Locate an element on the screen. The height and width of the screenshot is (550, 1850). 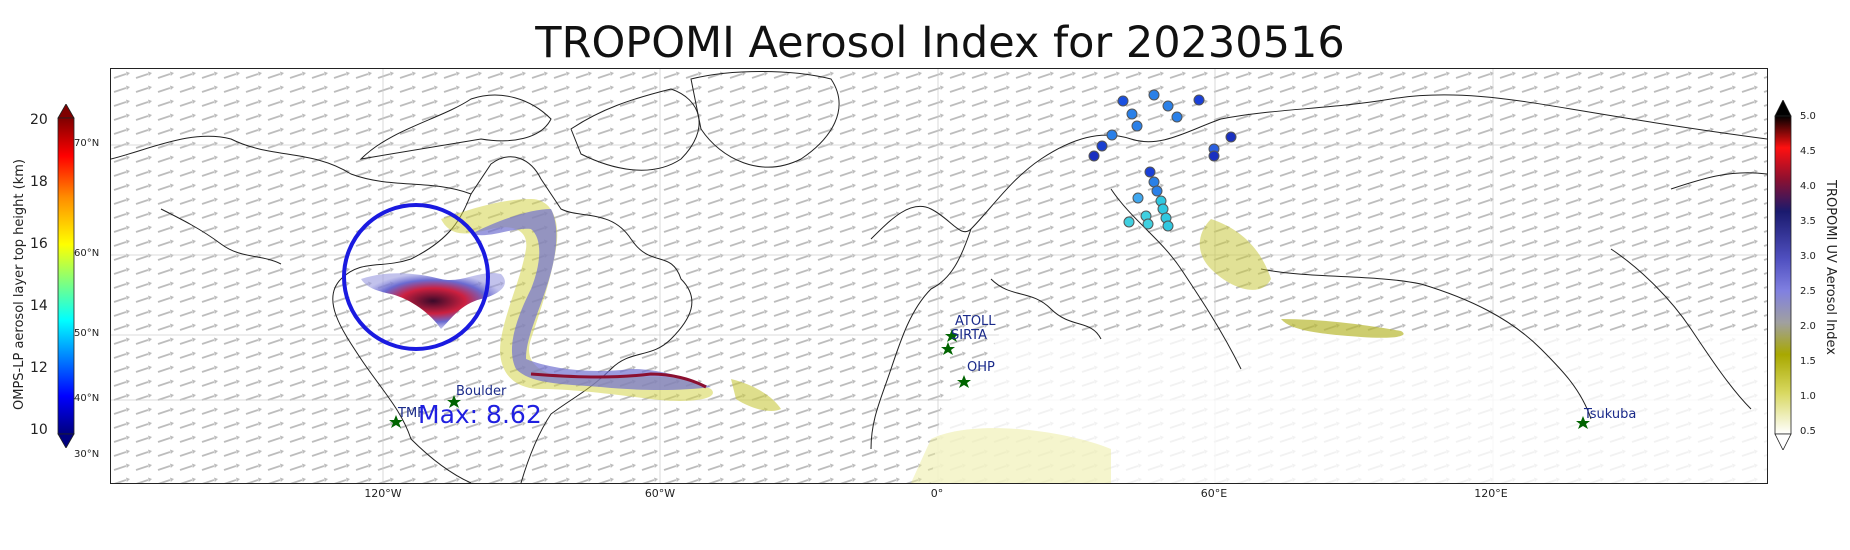
lat-label-50n: 50°N is located at coordinates (87, 333).